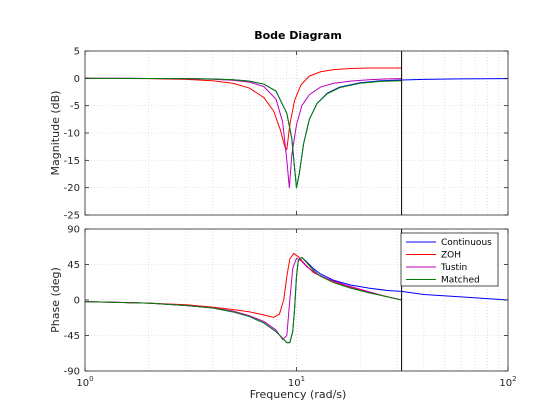 This screenshot has height=420, width=560. Describe the element at coordinates (298, 394) in the screenshot. I see `x-axis-label: Frequency (rad/s)` at that location.